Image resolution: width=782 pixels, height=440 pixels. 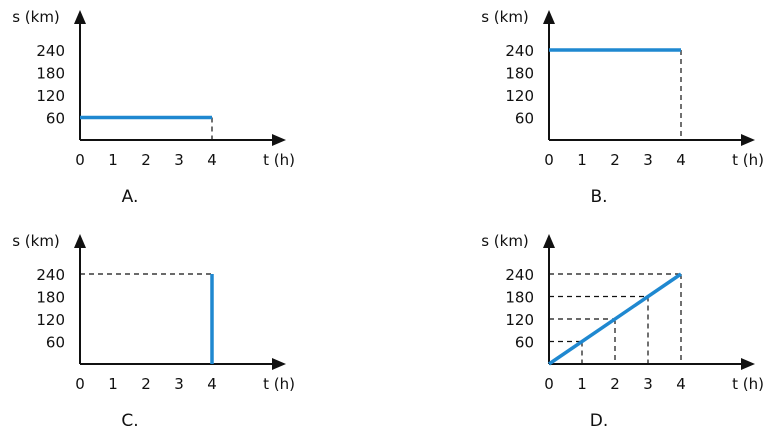 I want to click on y-tick-label-a-1: 120, so click(x=50, y=96).